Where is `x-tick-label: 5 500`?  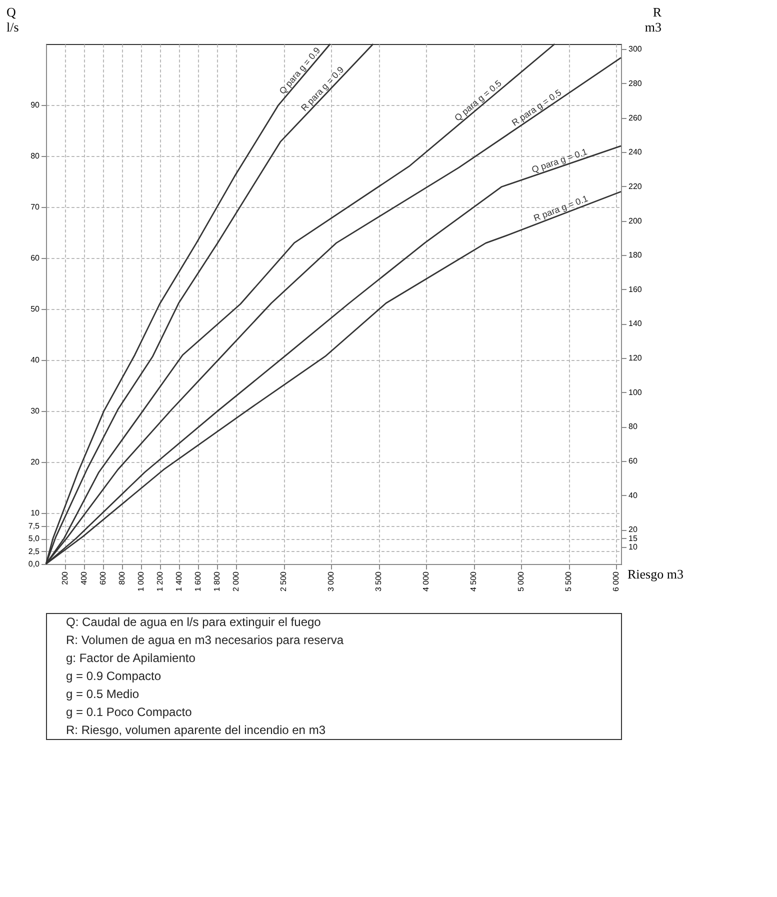
x-tick-label: 5 500 is located at coordinates (569, 581).